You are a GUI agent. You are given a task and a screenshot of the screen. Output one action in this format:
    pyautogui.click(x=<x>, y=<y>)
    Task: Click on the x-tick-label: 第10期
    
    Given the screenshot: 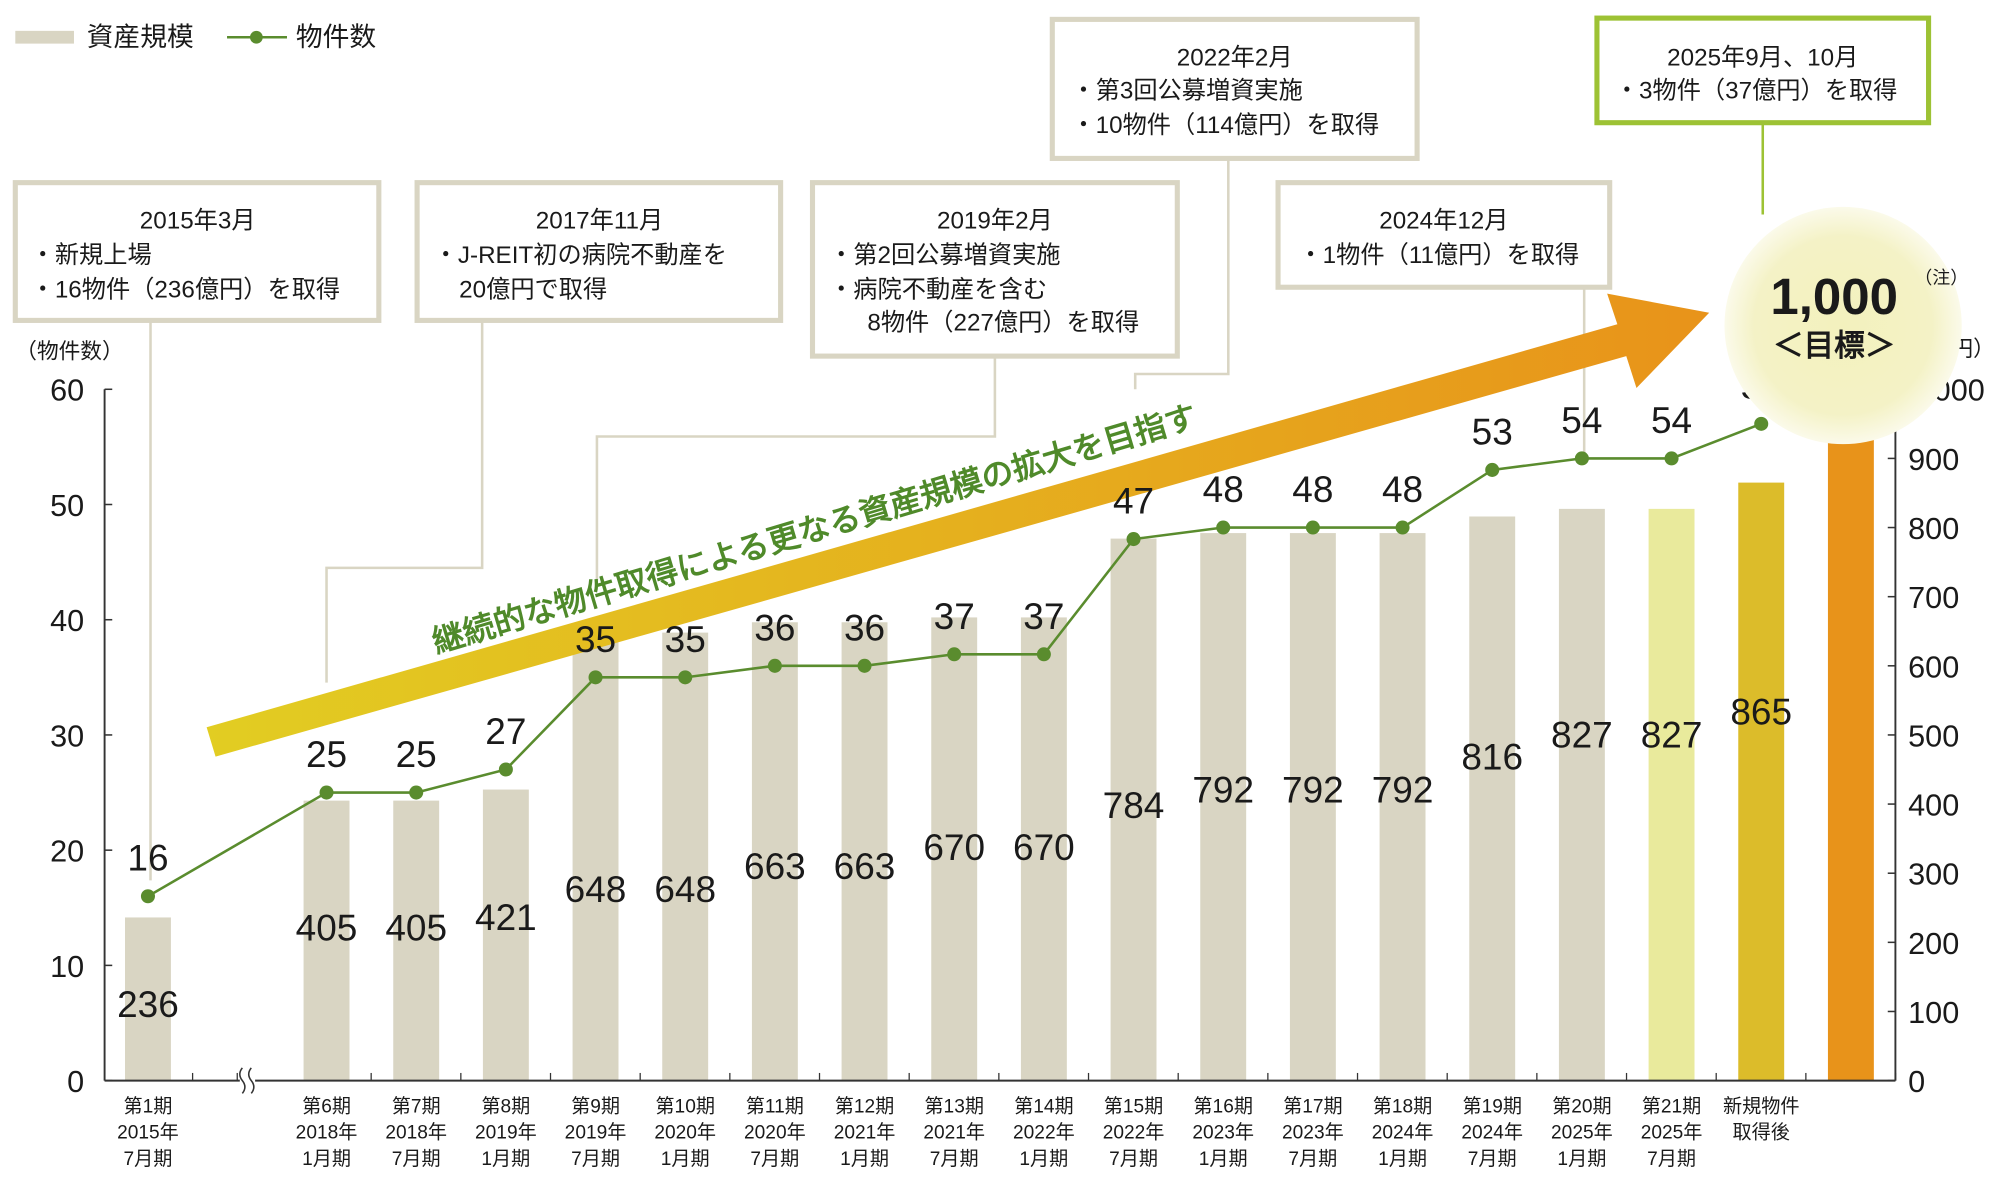 What is the action you would take?
    pyautogui.click(x=685, y=1106)
    